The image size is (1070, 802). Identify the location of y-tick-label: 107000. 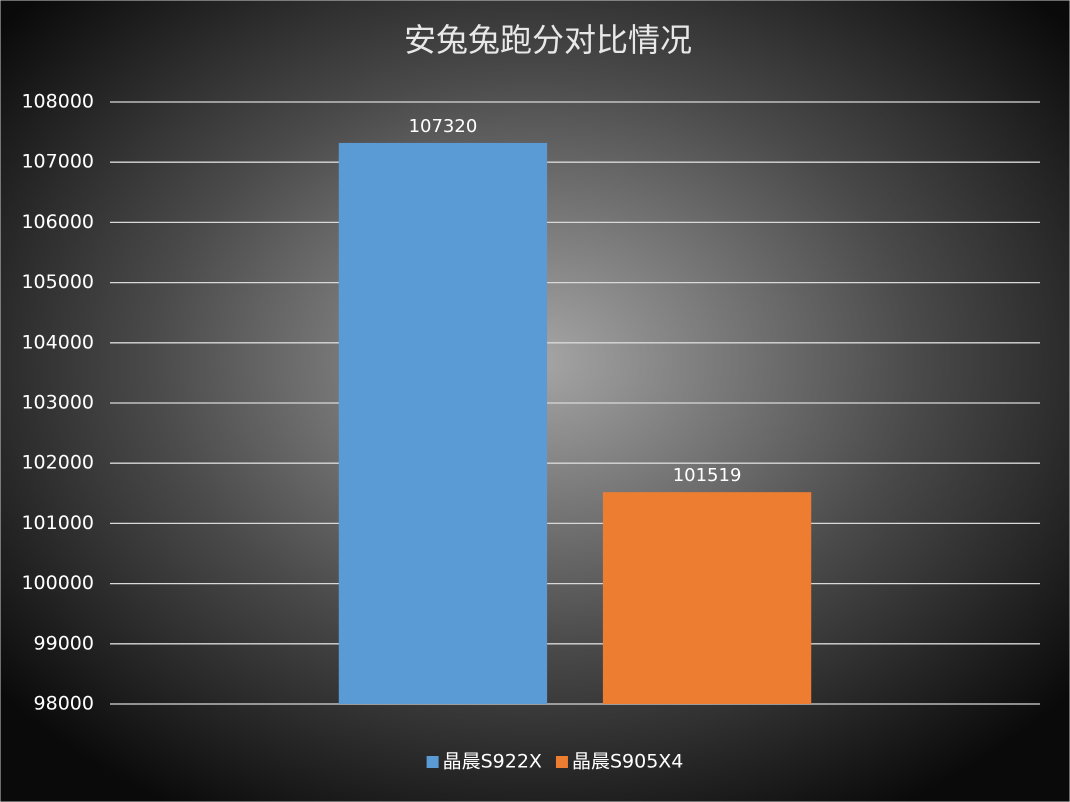
(57, 162).